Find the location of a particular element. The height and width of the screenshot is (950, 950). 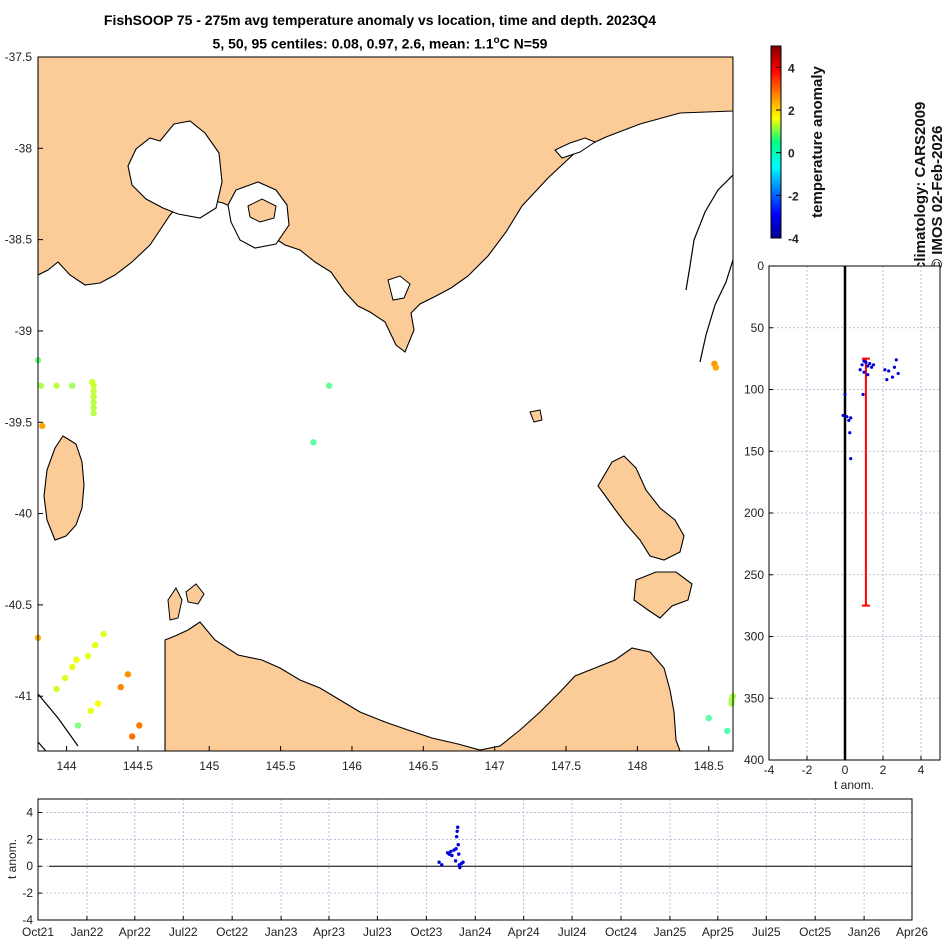

nsw-coast is located at coordinates (709, 268).